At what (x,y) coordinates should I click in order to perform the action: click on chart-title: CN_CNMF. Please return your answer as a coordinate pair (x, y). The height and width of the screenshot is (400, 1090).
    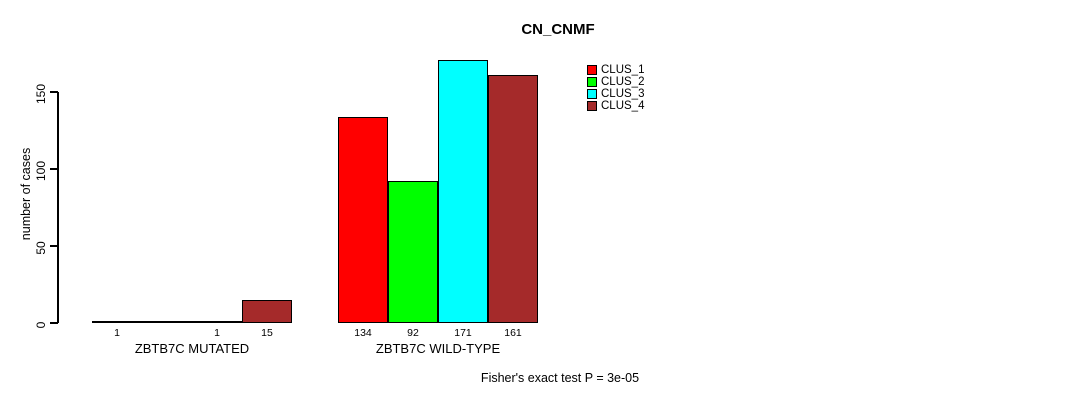
    Looking at the image, I should click on (558, 29).